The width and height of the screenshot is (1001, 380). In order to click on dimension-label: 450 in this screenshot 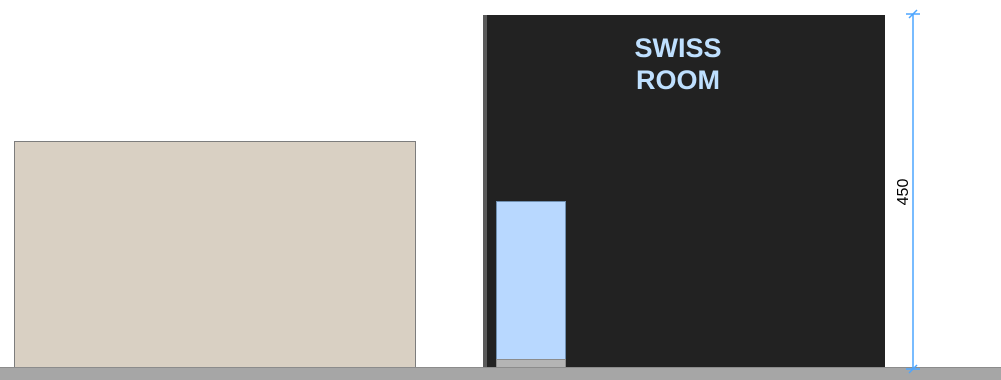, I will do `click(903, 192)`.